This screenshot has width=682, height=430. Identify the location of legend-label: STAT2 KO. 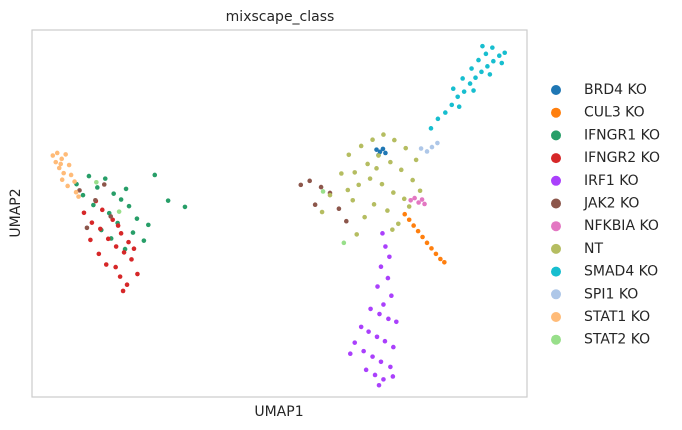
(617, 340).